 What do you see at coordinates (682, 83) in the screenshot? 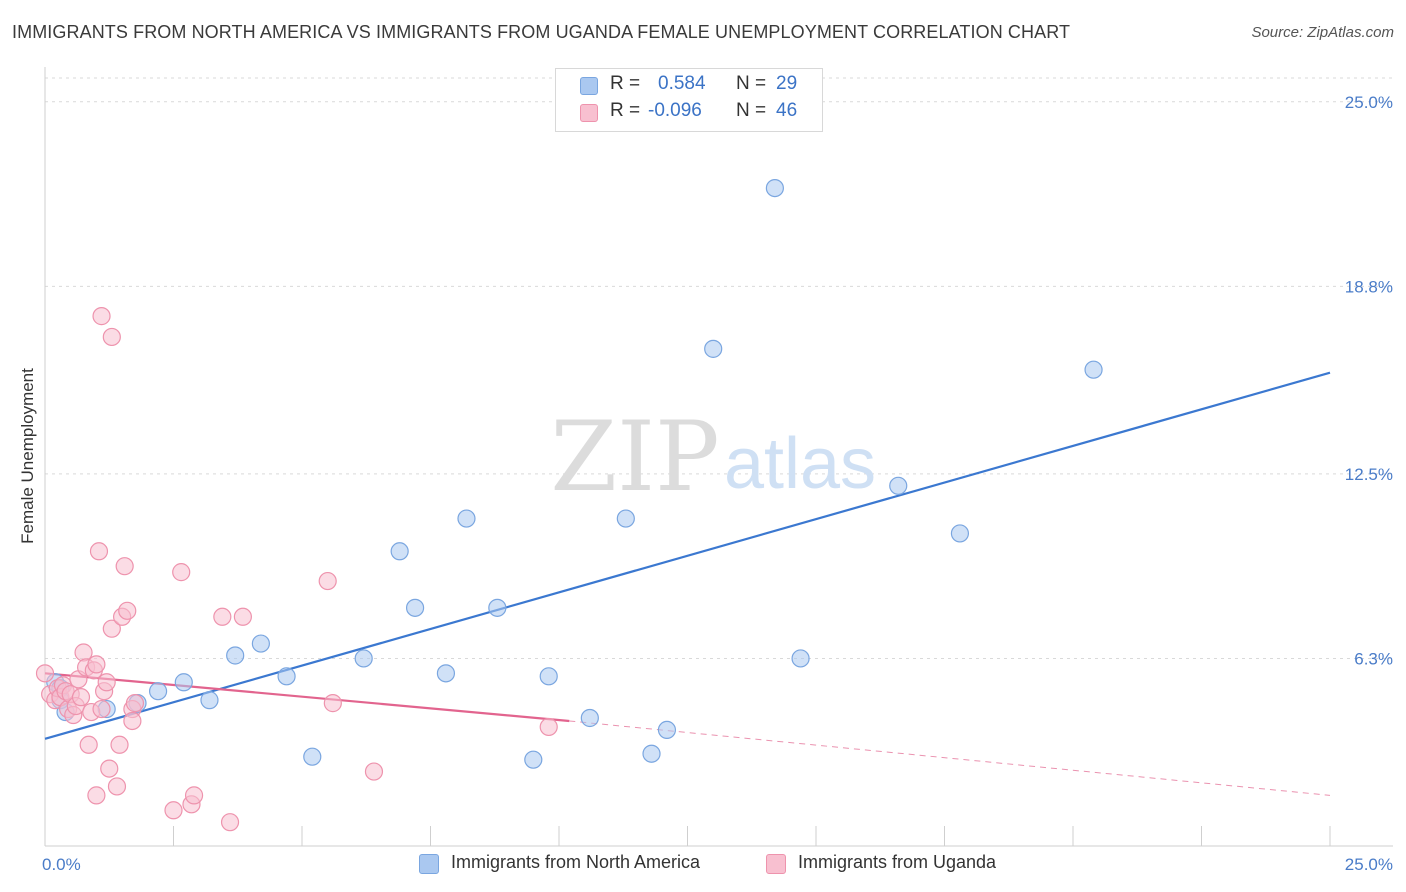
I see `legend-r-value: 0.584` at bounding box center [682, 83].